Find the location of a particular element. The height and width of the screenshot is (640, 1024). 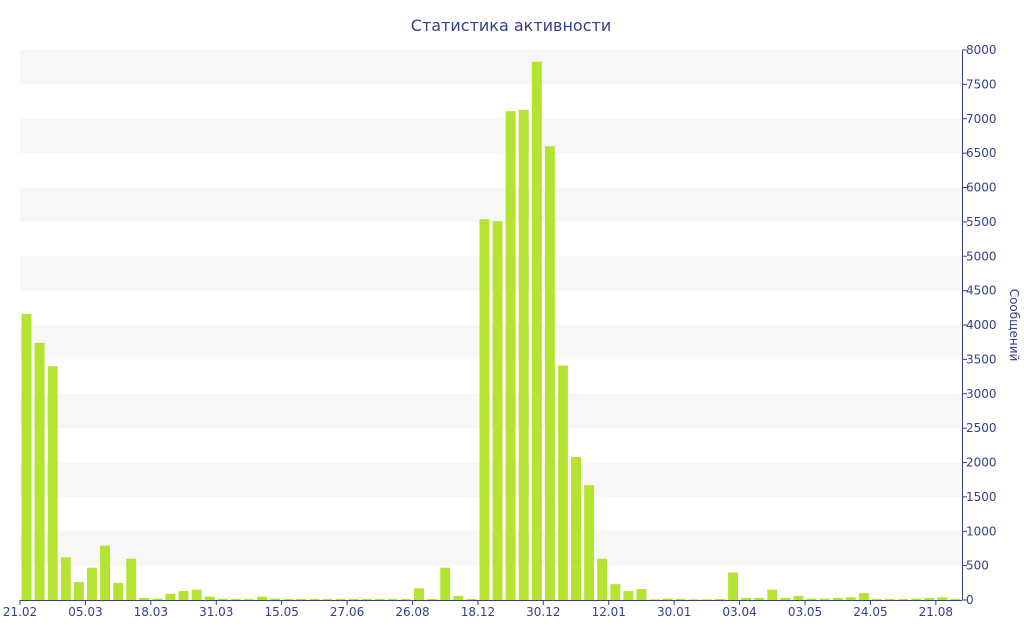

x-tick-label: 03.05 is located at coordinates (805, 612).